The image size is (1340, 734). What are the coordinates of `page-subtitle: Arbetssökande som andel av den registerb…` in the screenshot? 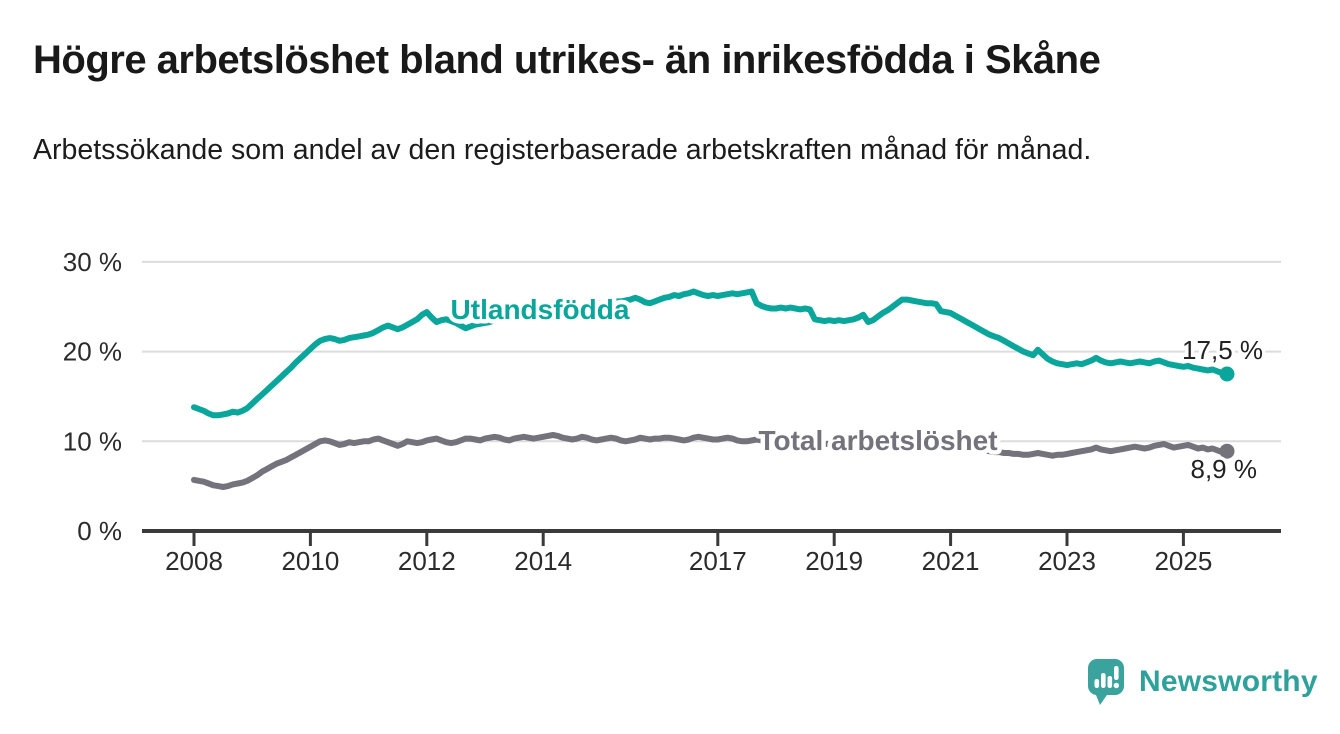 It's located at (562, 150).